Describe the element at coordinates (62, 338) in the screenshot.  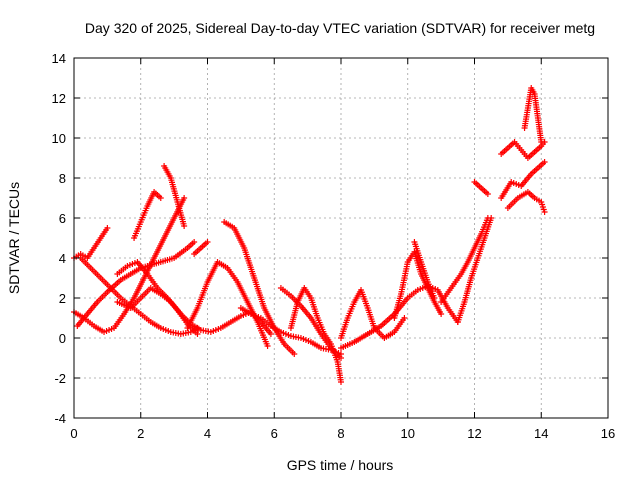
I see `y-tick-label: 0` at that location.